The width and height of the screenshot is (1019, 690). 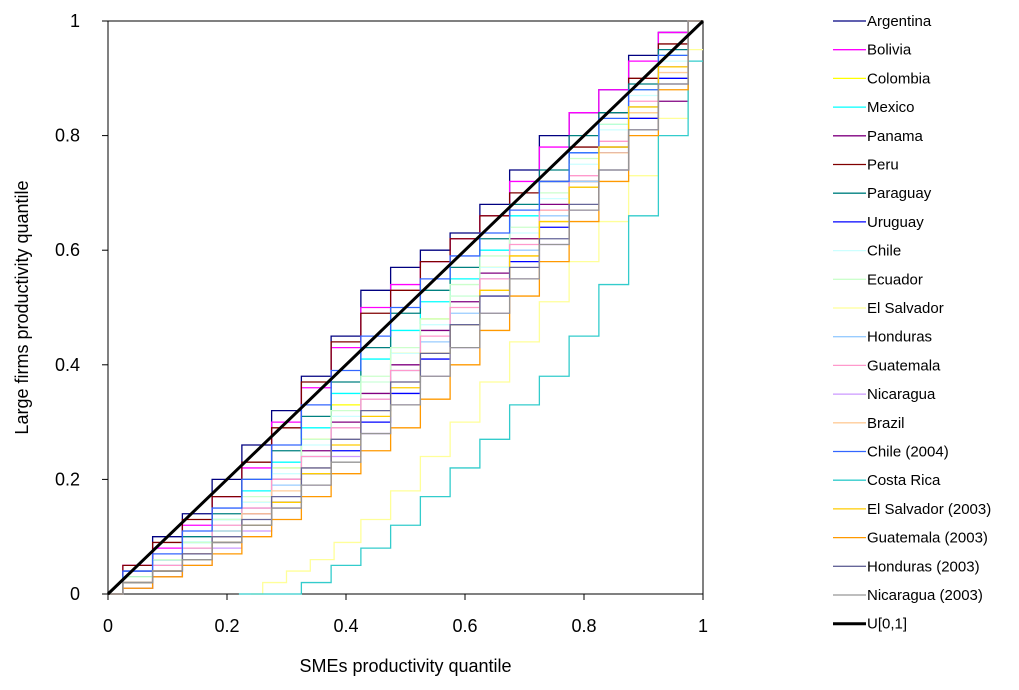 I want to click on legend-label: Mexico, so click(x=891, y=107).